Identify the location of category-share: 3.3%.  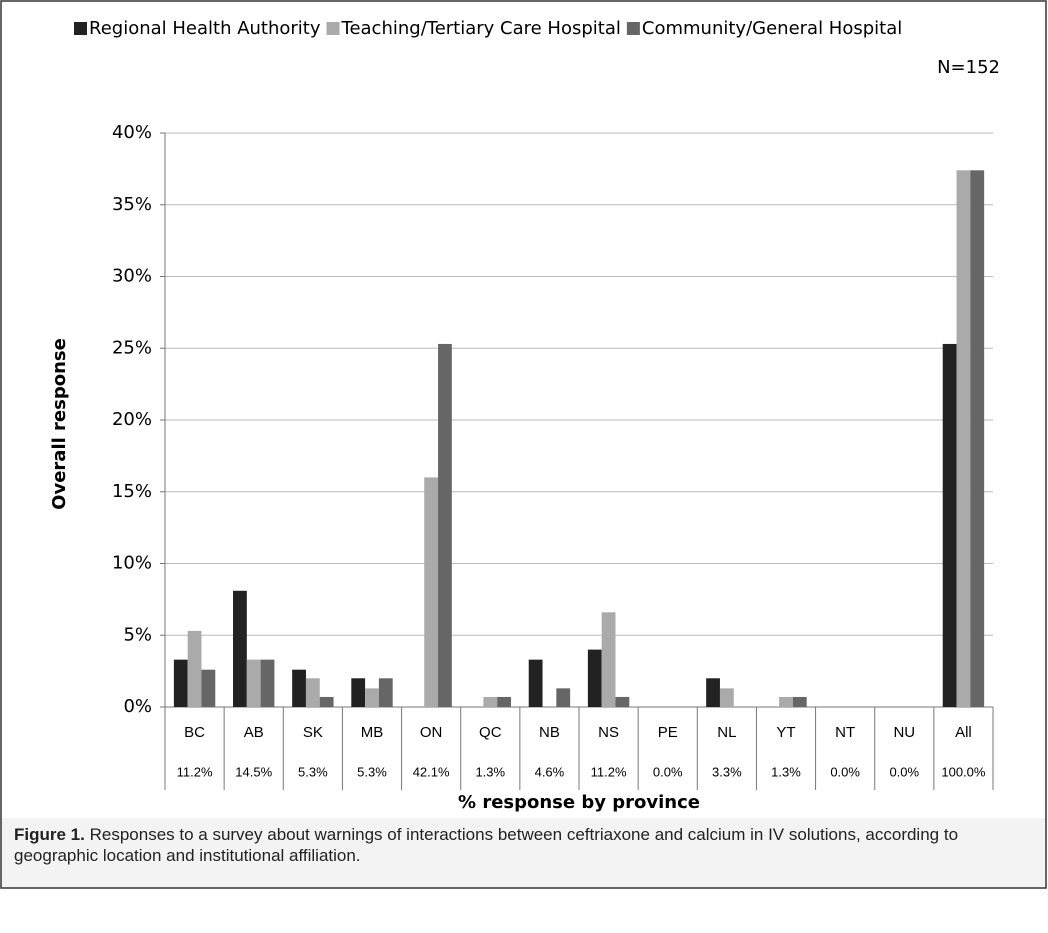
(727, 771).